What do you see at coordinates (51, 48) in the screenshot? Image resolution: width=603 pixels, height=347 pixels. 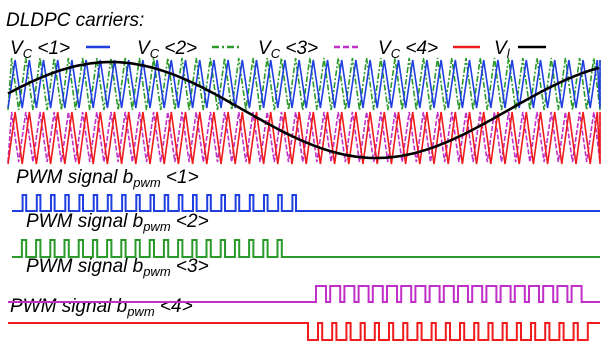 I see `legend-vc1-suffix: <1>` at bounding box center [51, 48].